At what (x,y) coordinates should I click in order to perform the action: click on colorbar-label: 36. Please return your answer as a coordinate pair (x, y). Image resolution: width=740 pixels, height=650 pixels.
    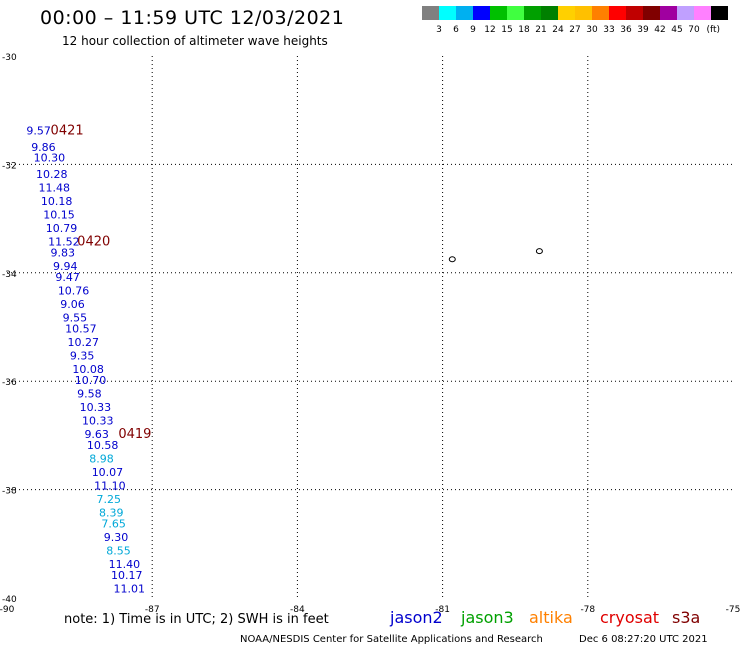
    Looking at the image, I should click on (626, 30).